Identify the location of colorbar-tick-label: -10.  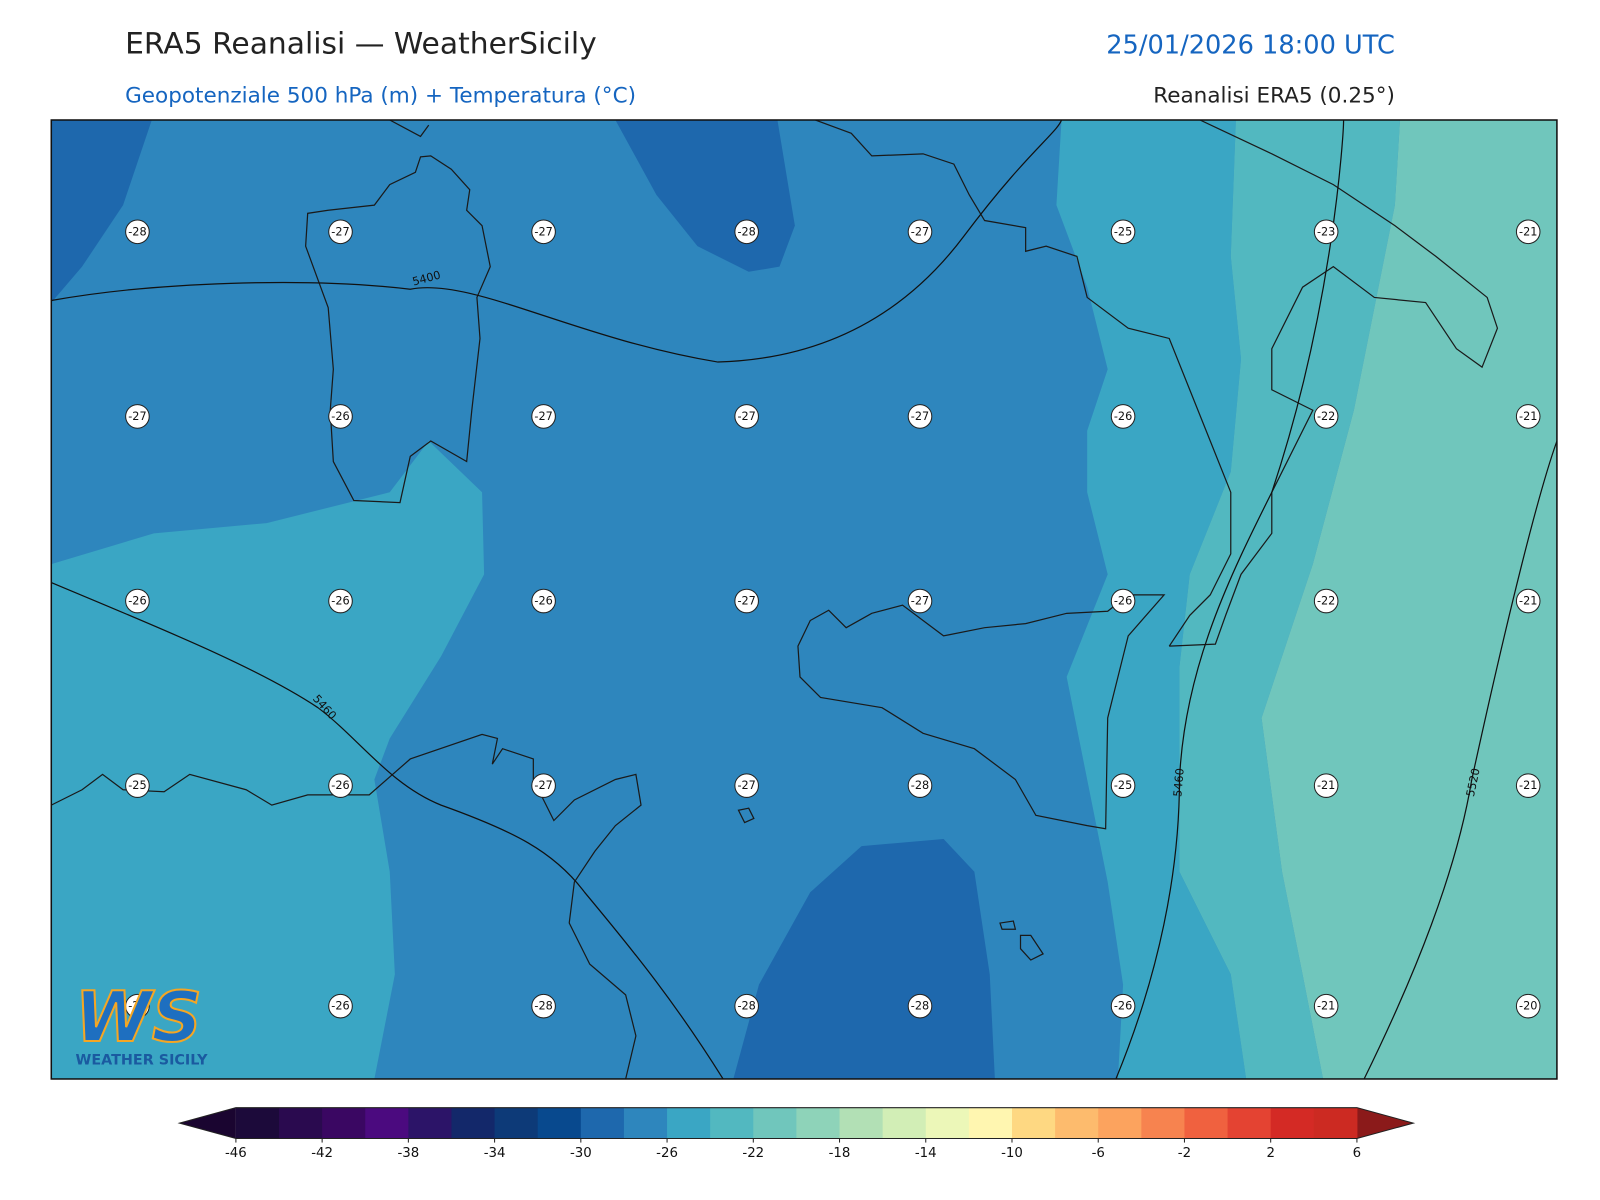
(1012, 1153).